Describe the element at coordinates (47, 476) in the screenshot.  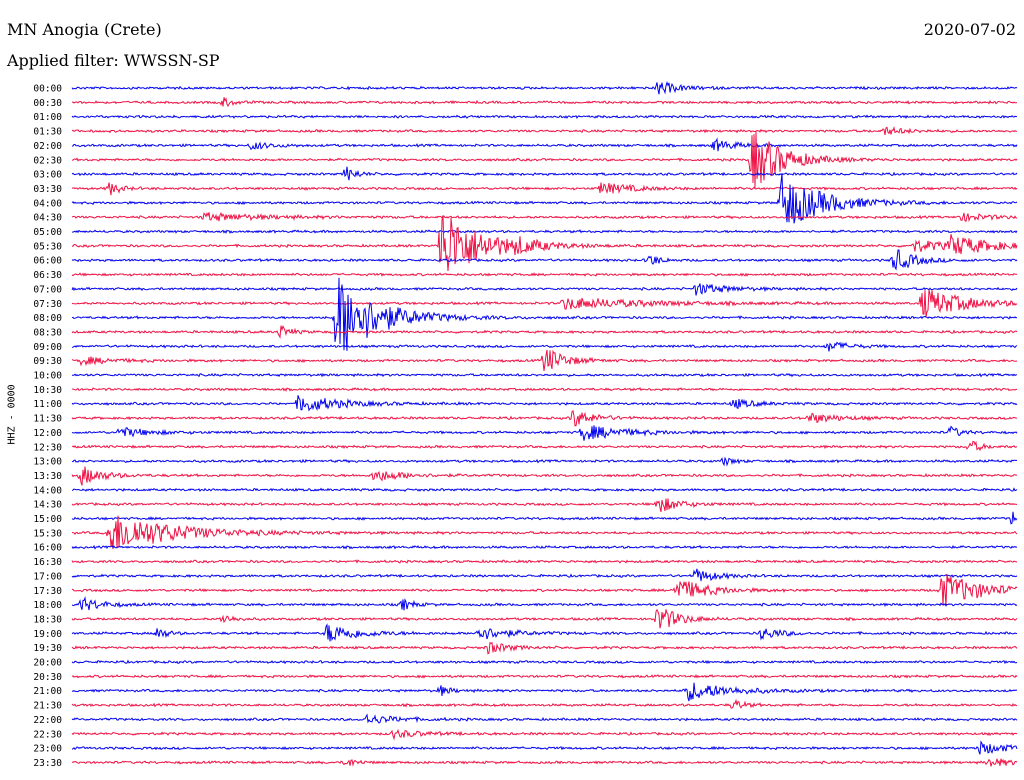
I see `row-label-1330: 13:30` at that location.